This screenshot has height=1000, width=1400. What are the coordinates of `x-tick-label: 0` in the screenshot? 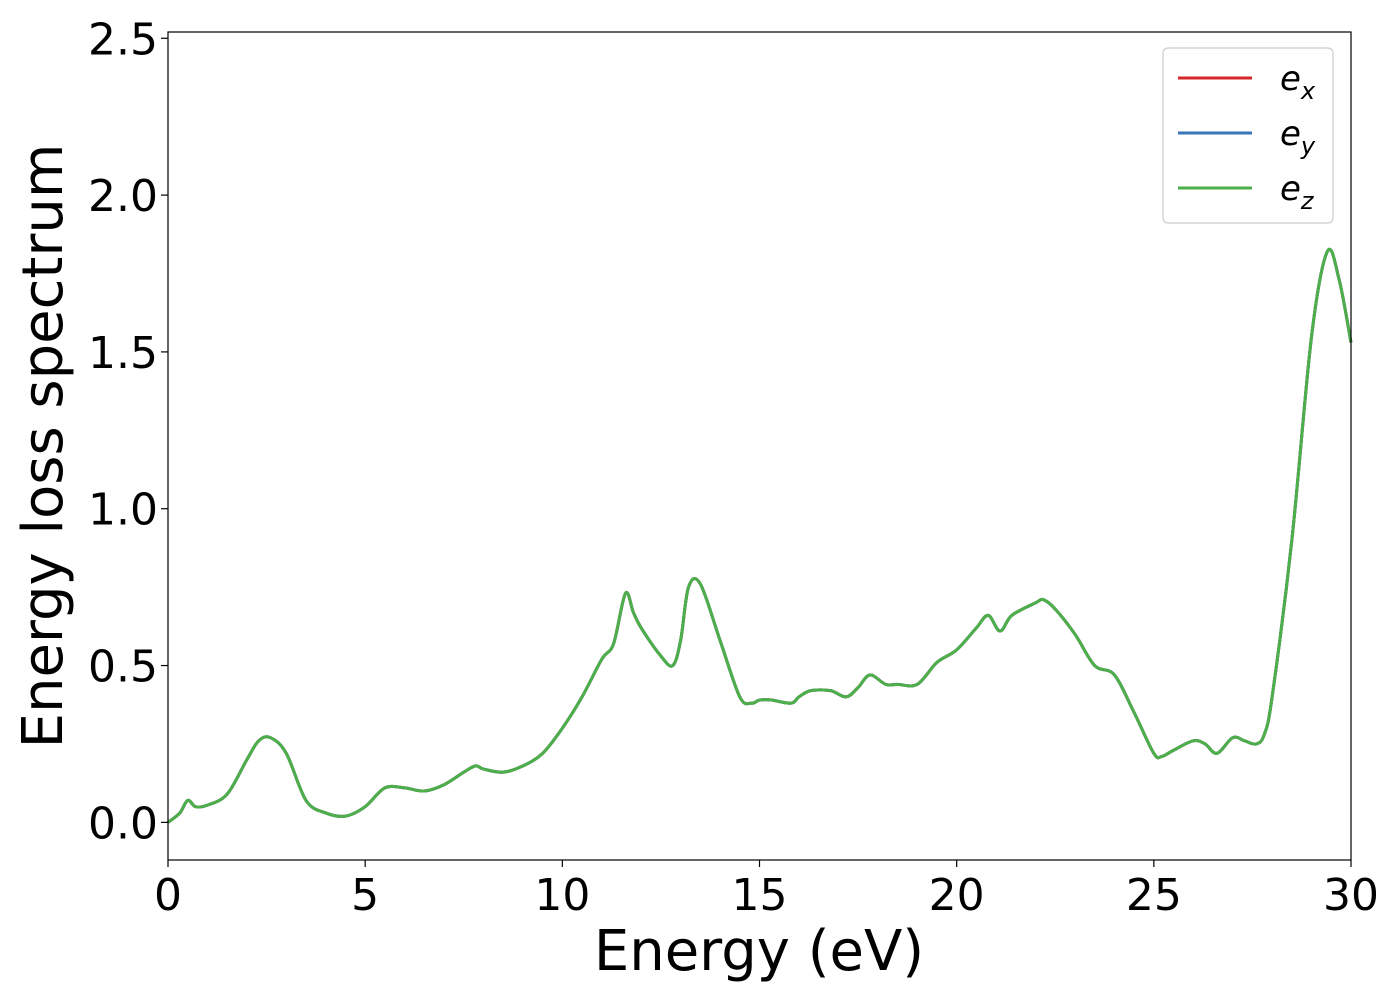 It's located at (168, 895).